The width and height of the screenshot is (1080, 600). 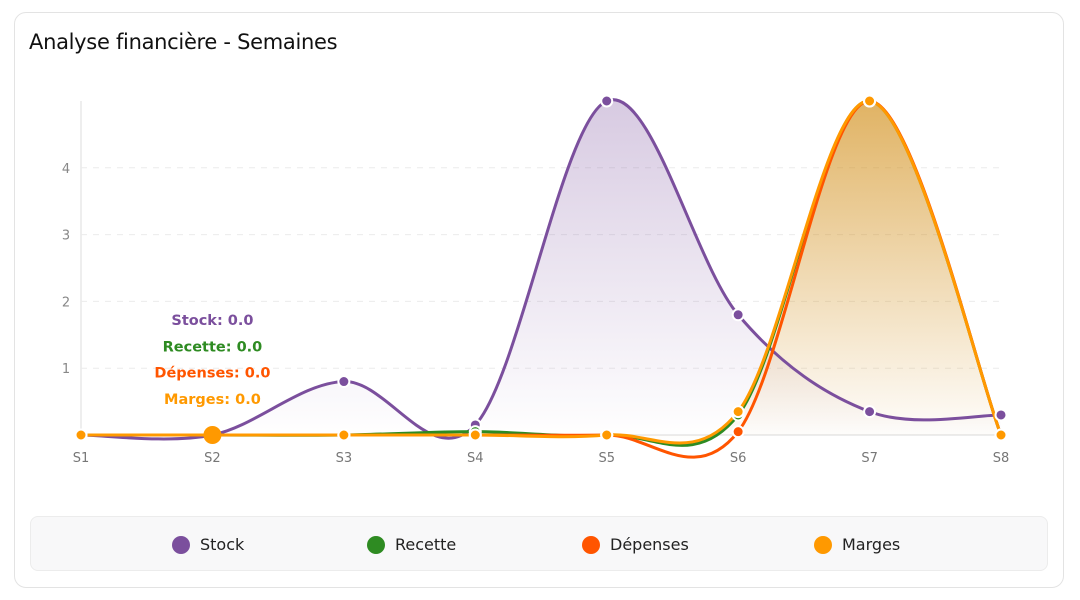 I want to click on x-tick-label: S6, so click(x=738, y=458).